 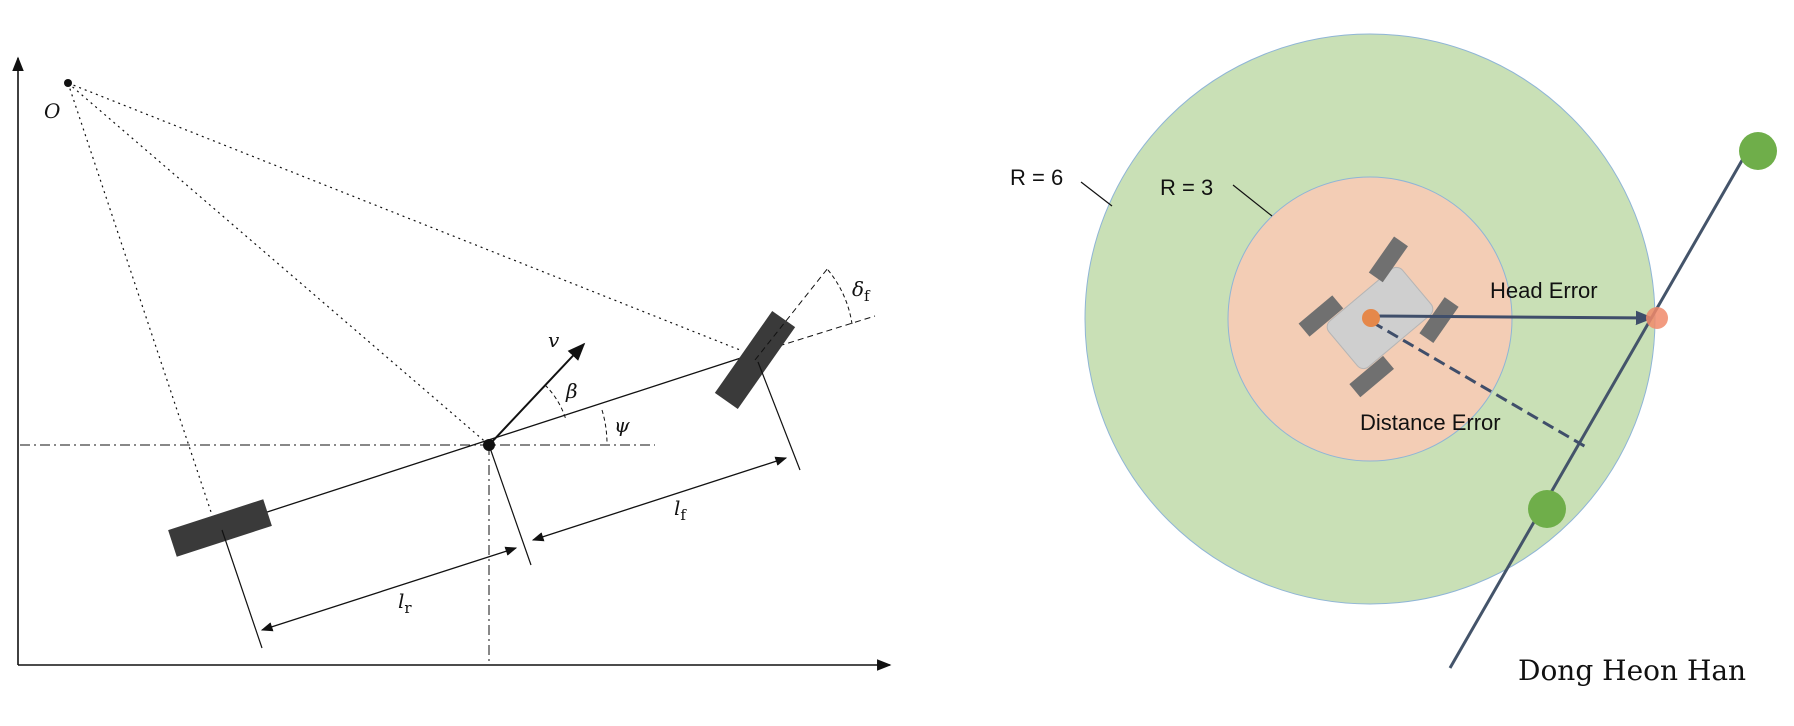 I want to click on front-length-label: lf, so click(x=680, y=510).